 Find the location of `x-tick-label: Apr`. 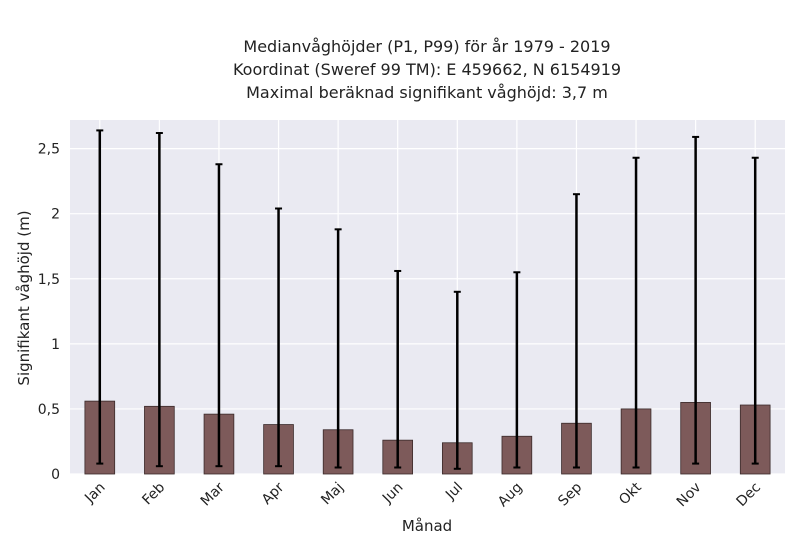

x-tick-label: Apr is located at coordinates (273, 493).